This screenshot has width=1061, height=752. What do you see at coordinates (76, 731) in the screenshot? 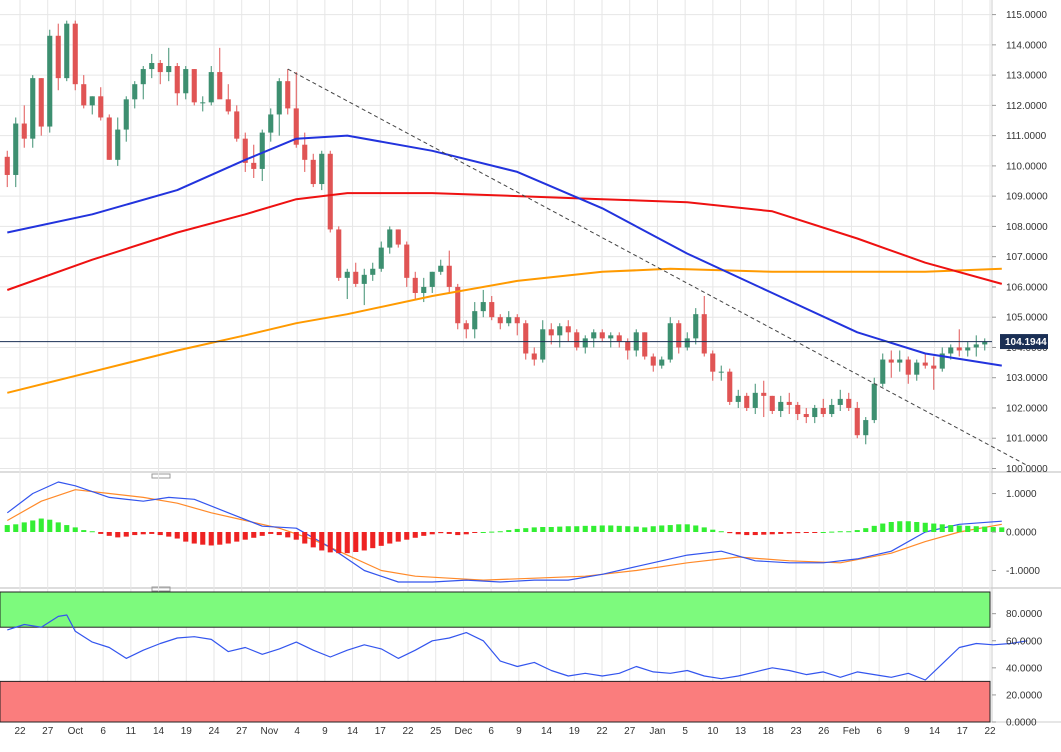
I see `x-axis-label: Oct` at bounding box center [76, 731].